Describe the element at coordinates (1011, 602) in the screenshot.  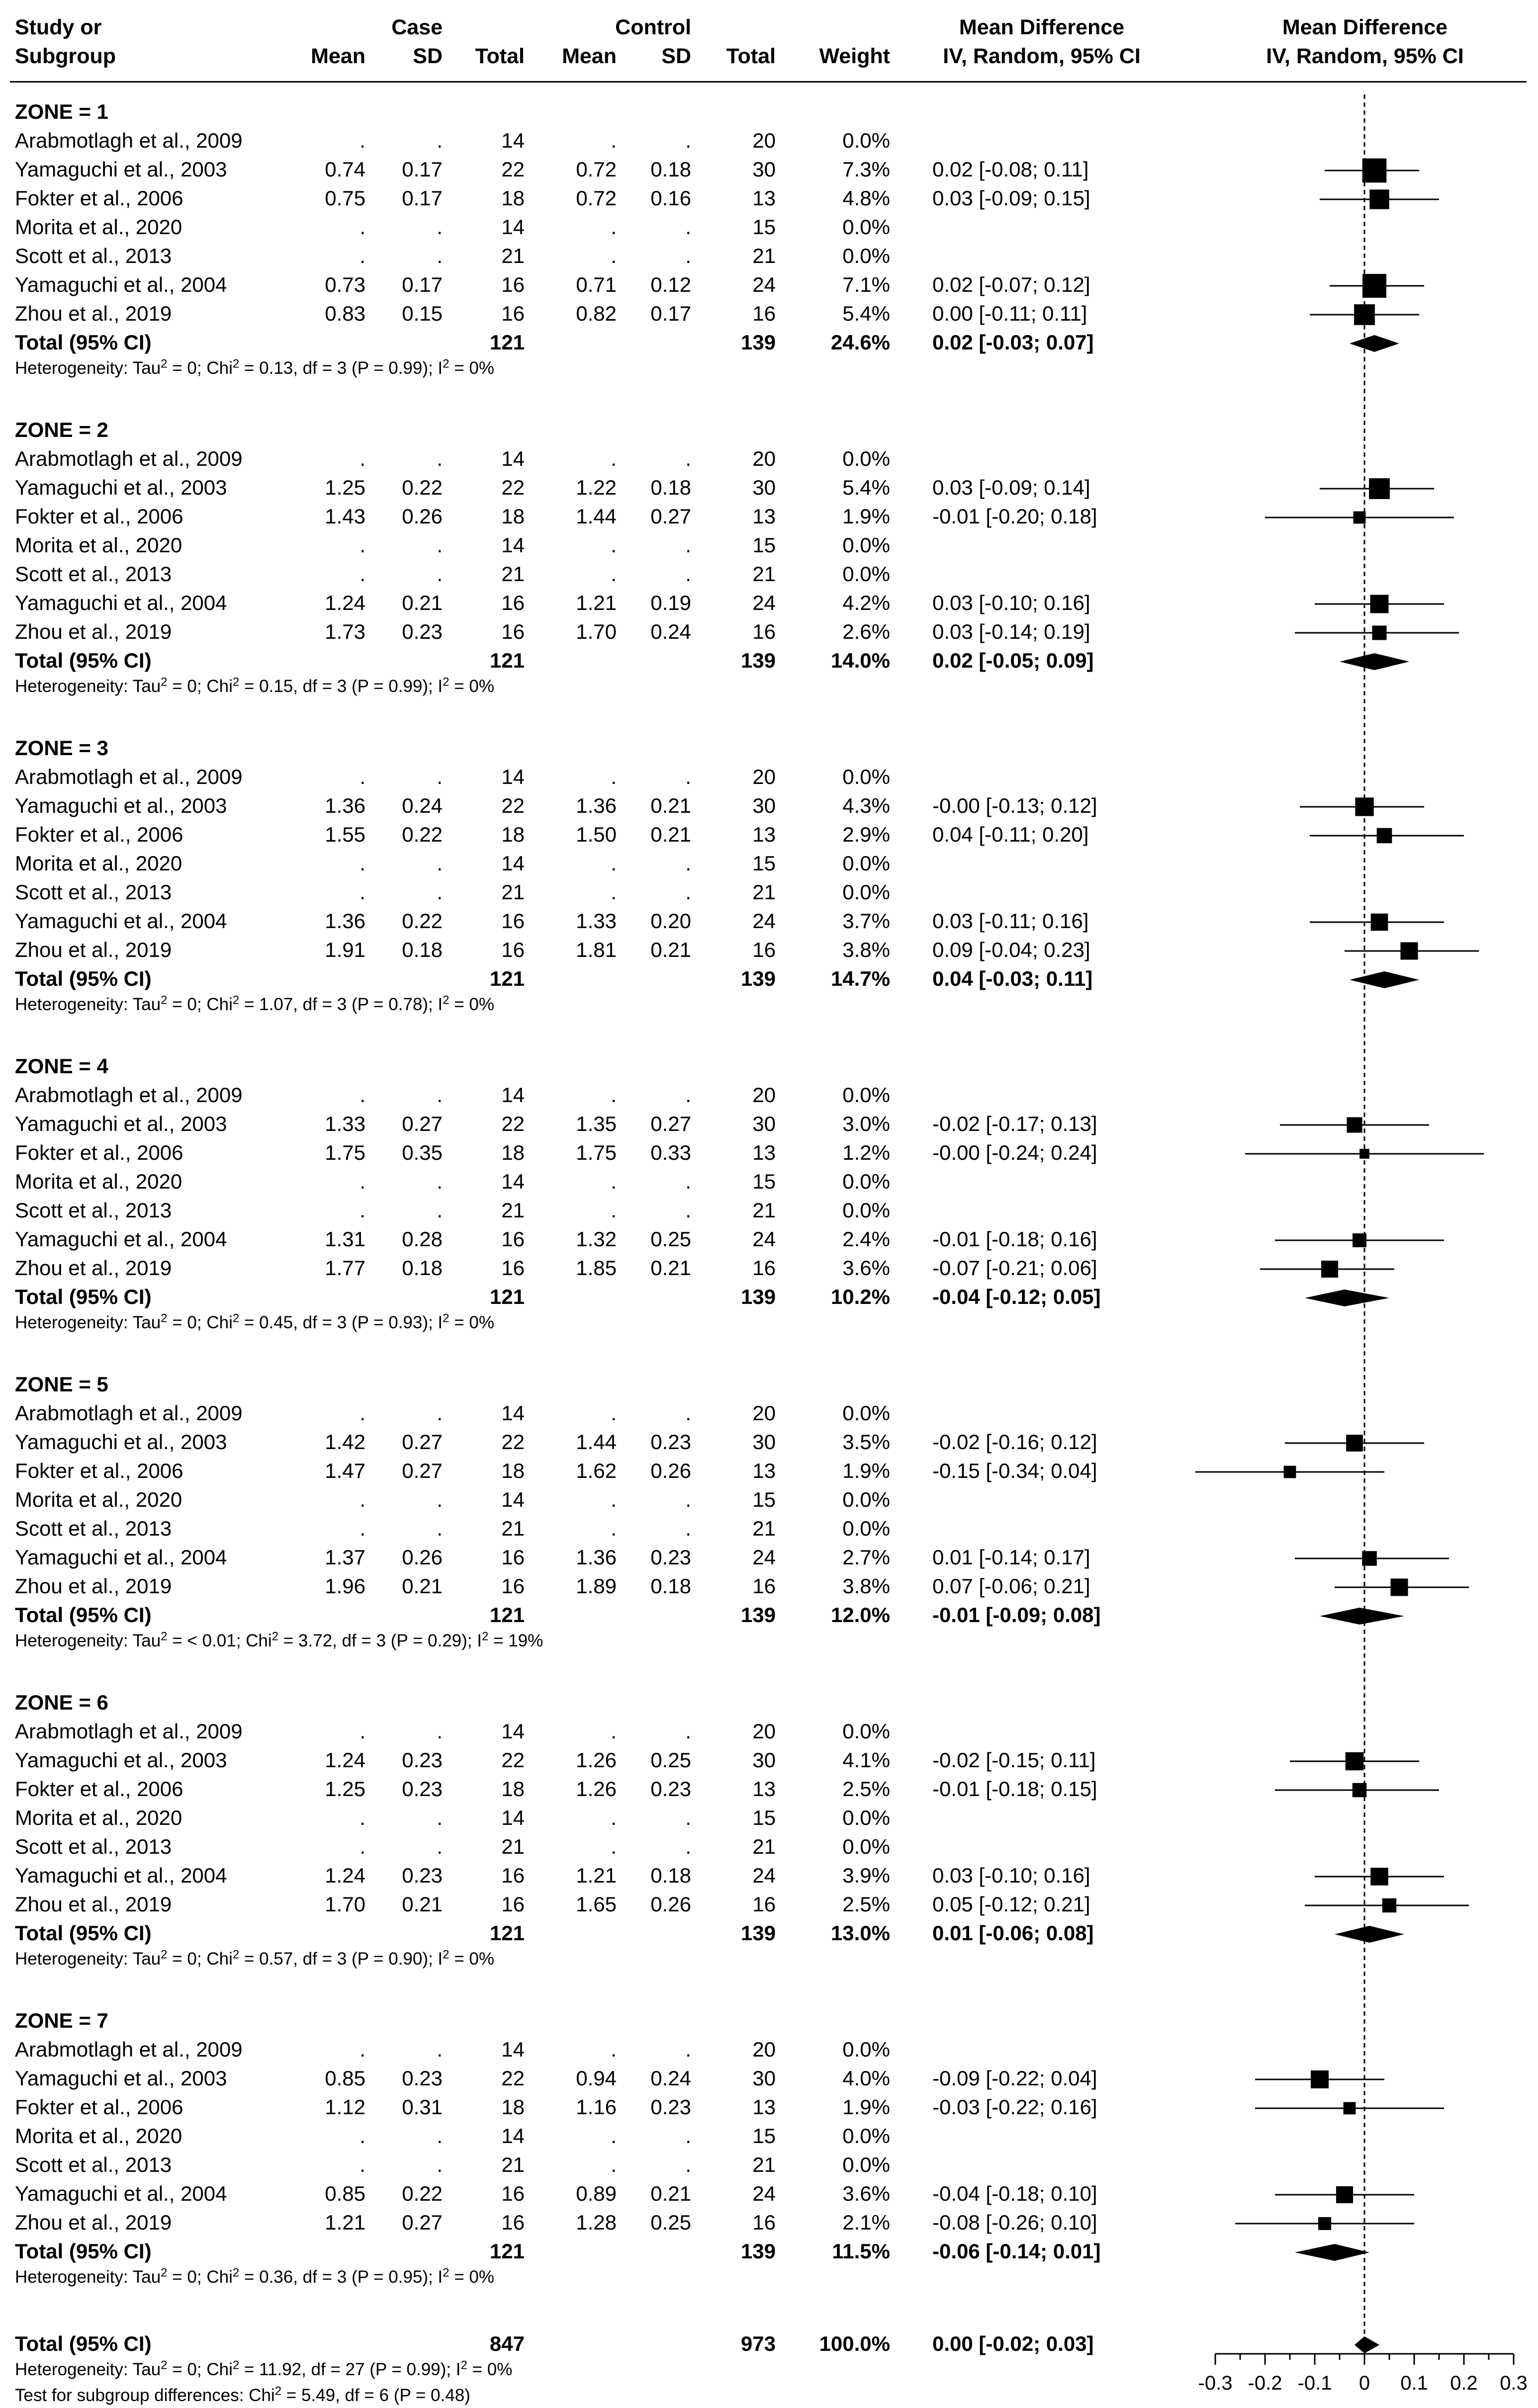
I see `mean-difference-ci: 0.03 [-0.10; 0.16]` at that location.